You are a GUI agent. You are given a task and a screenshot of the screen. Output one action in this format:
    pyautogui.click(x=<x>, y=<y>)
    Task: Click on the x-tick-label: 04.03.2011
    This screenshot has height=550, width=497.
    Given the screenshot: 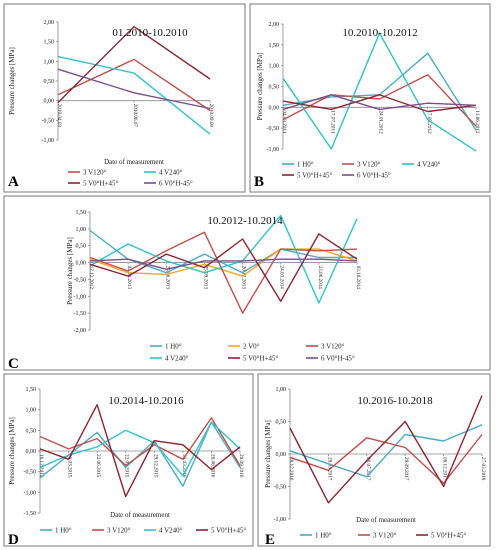 What is the action you would take?
    pyautogui.click(x=284, y=122)
    